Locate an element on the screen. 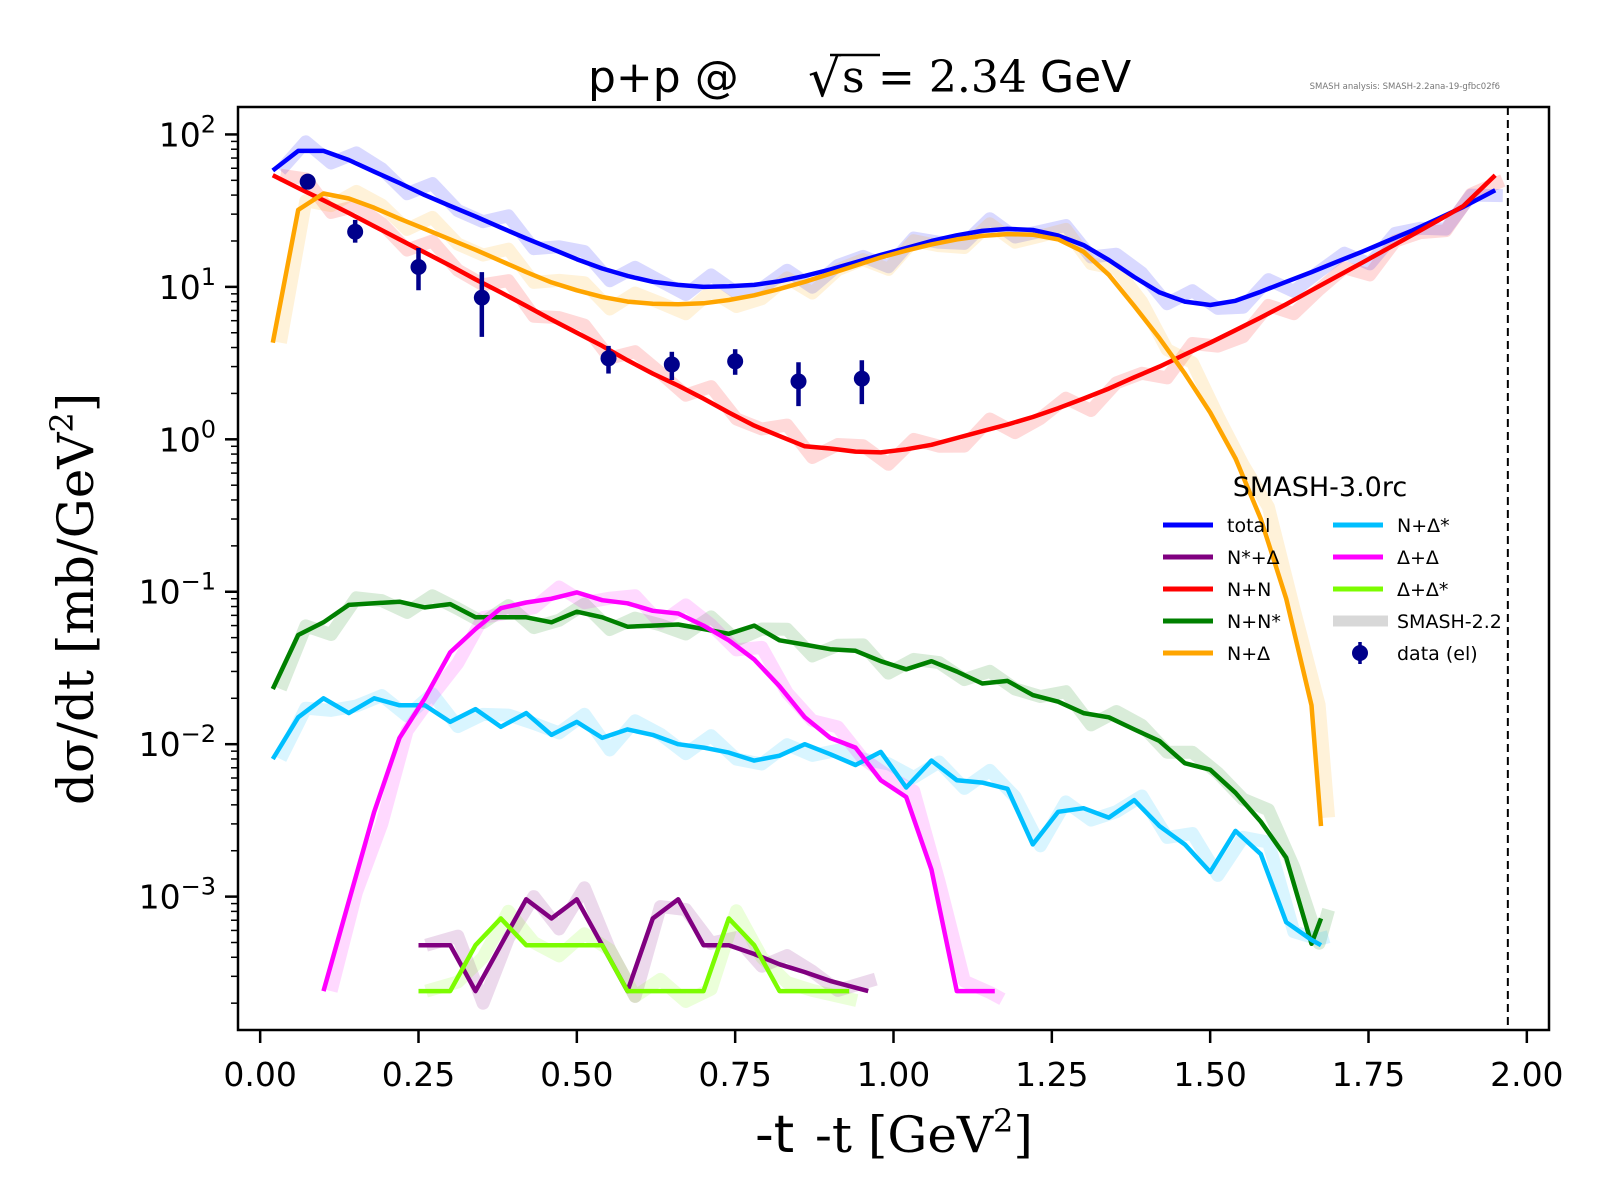 The height and width of the screenshot is (1200, 1600). series-line-nstar_delta is located at coordinates (643, 945).